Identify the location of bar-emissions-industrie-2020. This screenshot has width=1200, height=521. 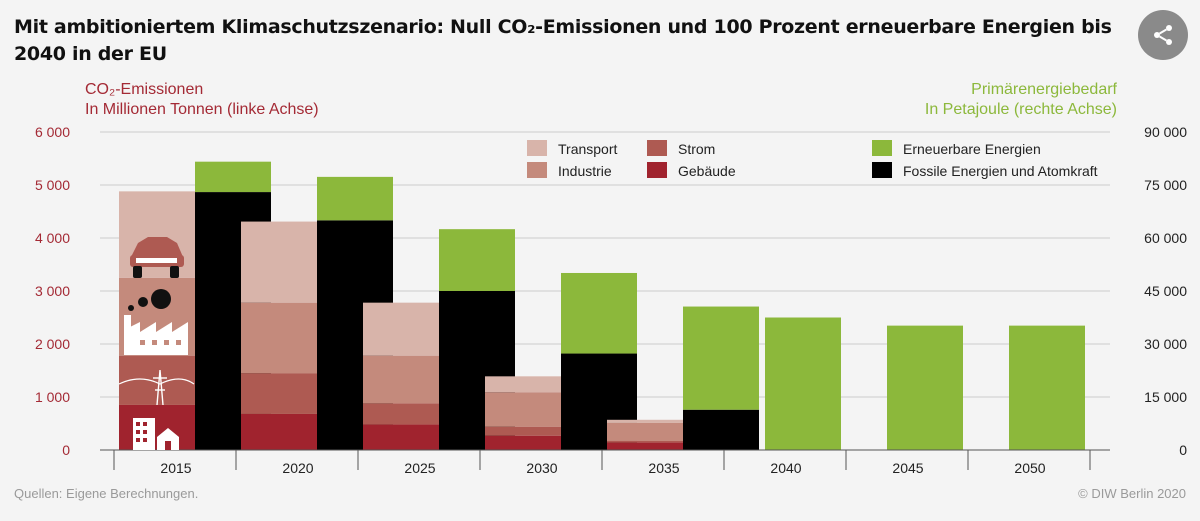
(279, 338).